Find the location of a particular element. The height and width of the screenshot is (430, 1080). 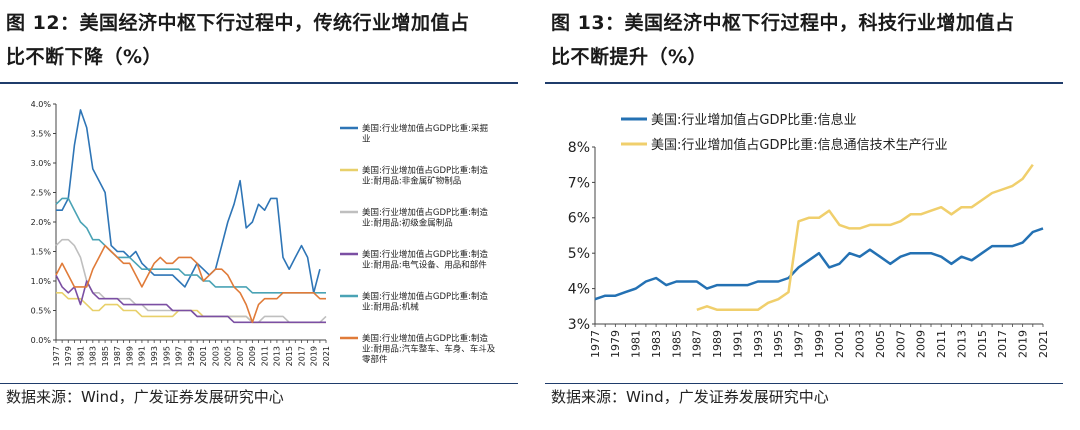

chart-13-title-rule is located at coordinates (804, 83).